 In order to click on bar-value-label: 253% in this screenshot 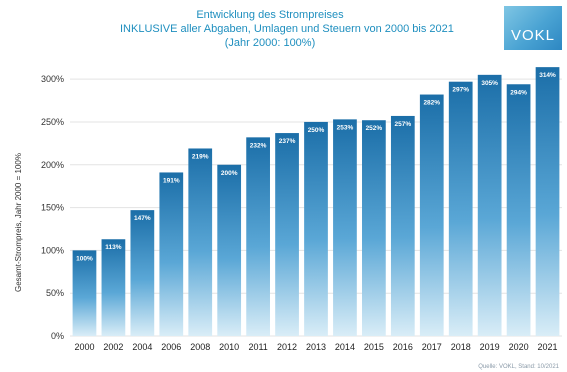, I will do `click(345, 127)`.